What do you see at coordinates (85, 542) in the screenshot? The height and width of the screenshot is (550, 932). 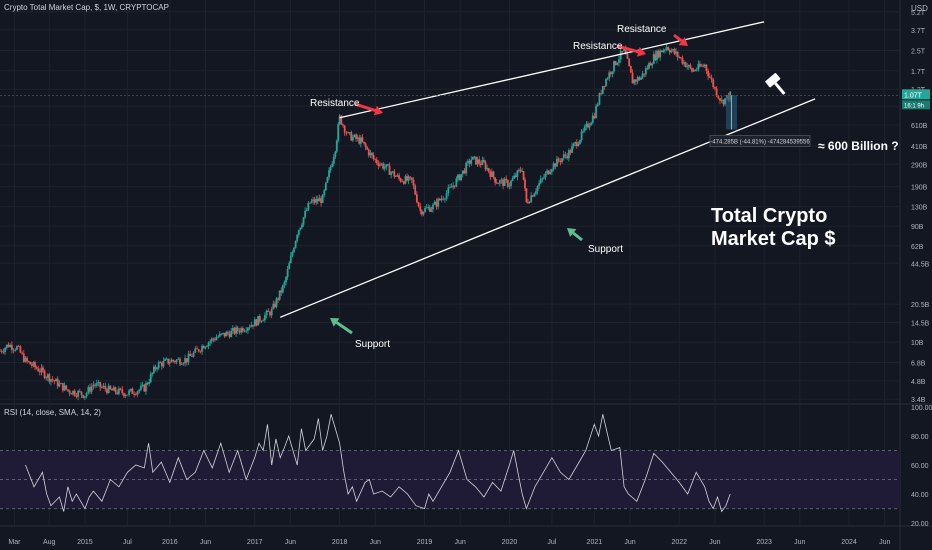 I see `x-tick-label: 2015` at bounding box center [85, 542].